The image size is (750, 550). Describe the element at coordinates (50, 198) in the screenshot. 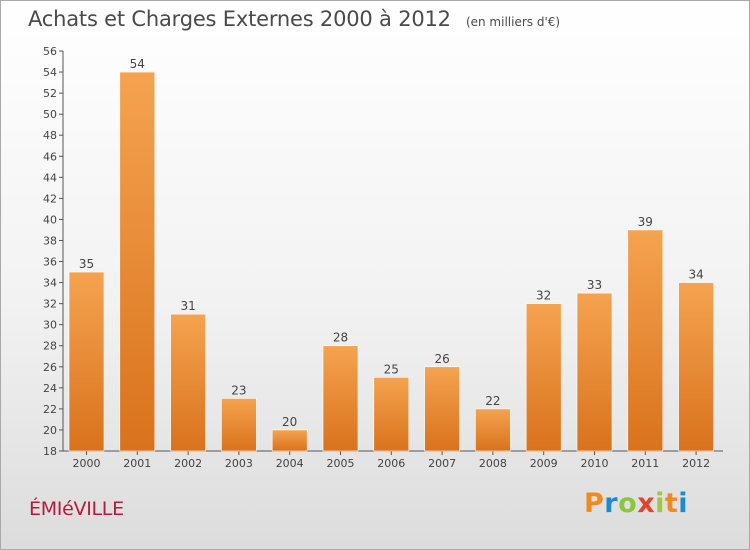

I see `y-tick-label: 42` at that location.